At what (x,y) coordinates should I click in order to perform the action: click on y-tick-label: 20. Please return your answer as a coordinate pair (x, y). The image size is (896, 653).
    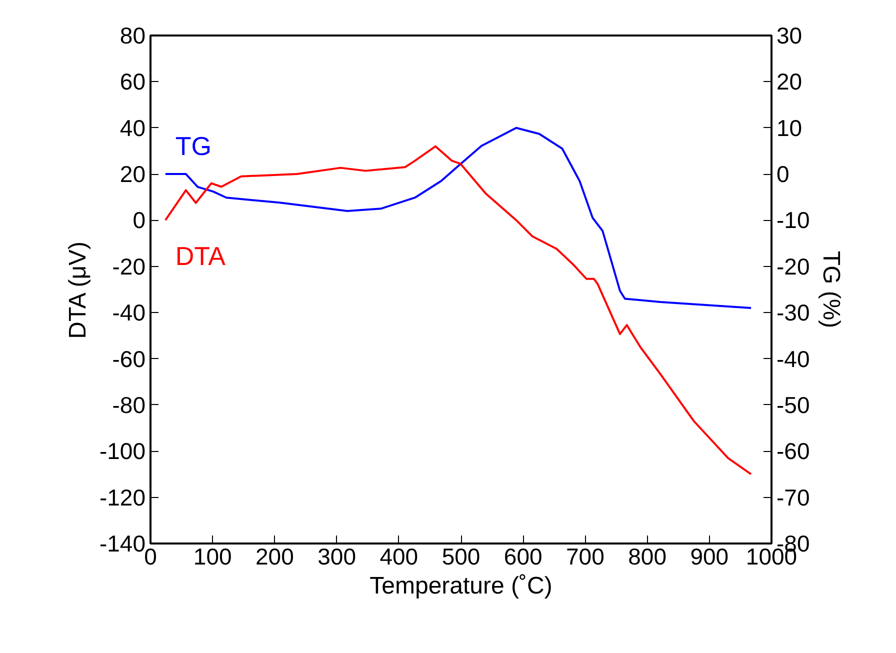
    Looking at the image, I should click on (133, 174).